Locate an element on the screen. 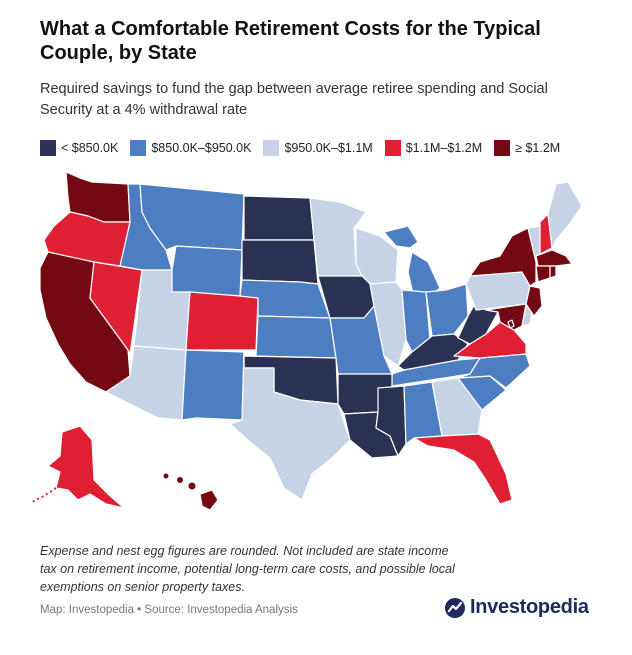 The image size is (632, 655). state-new-mexico is located at coordinates (213, 385).